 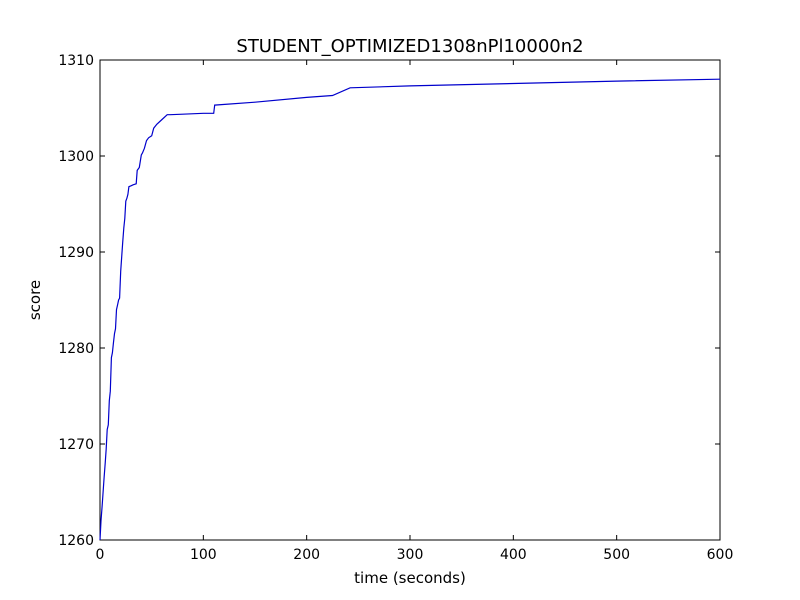 I want to click on y-tick-label: 1300, so click(x=76, y=157).